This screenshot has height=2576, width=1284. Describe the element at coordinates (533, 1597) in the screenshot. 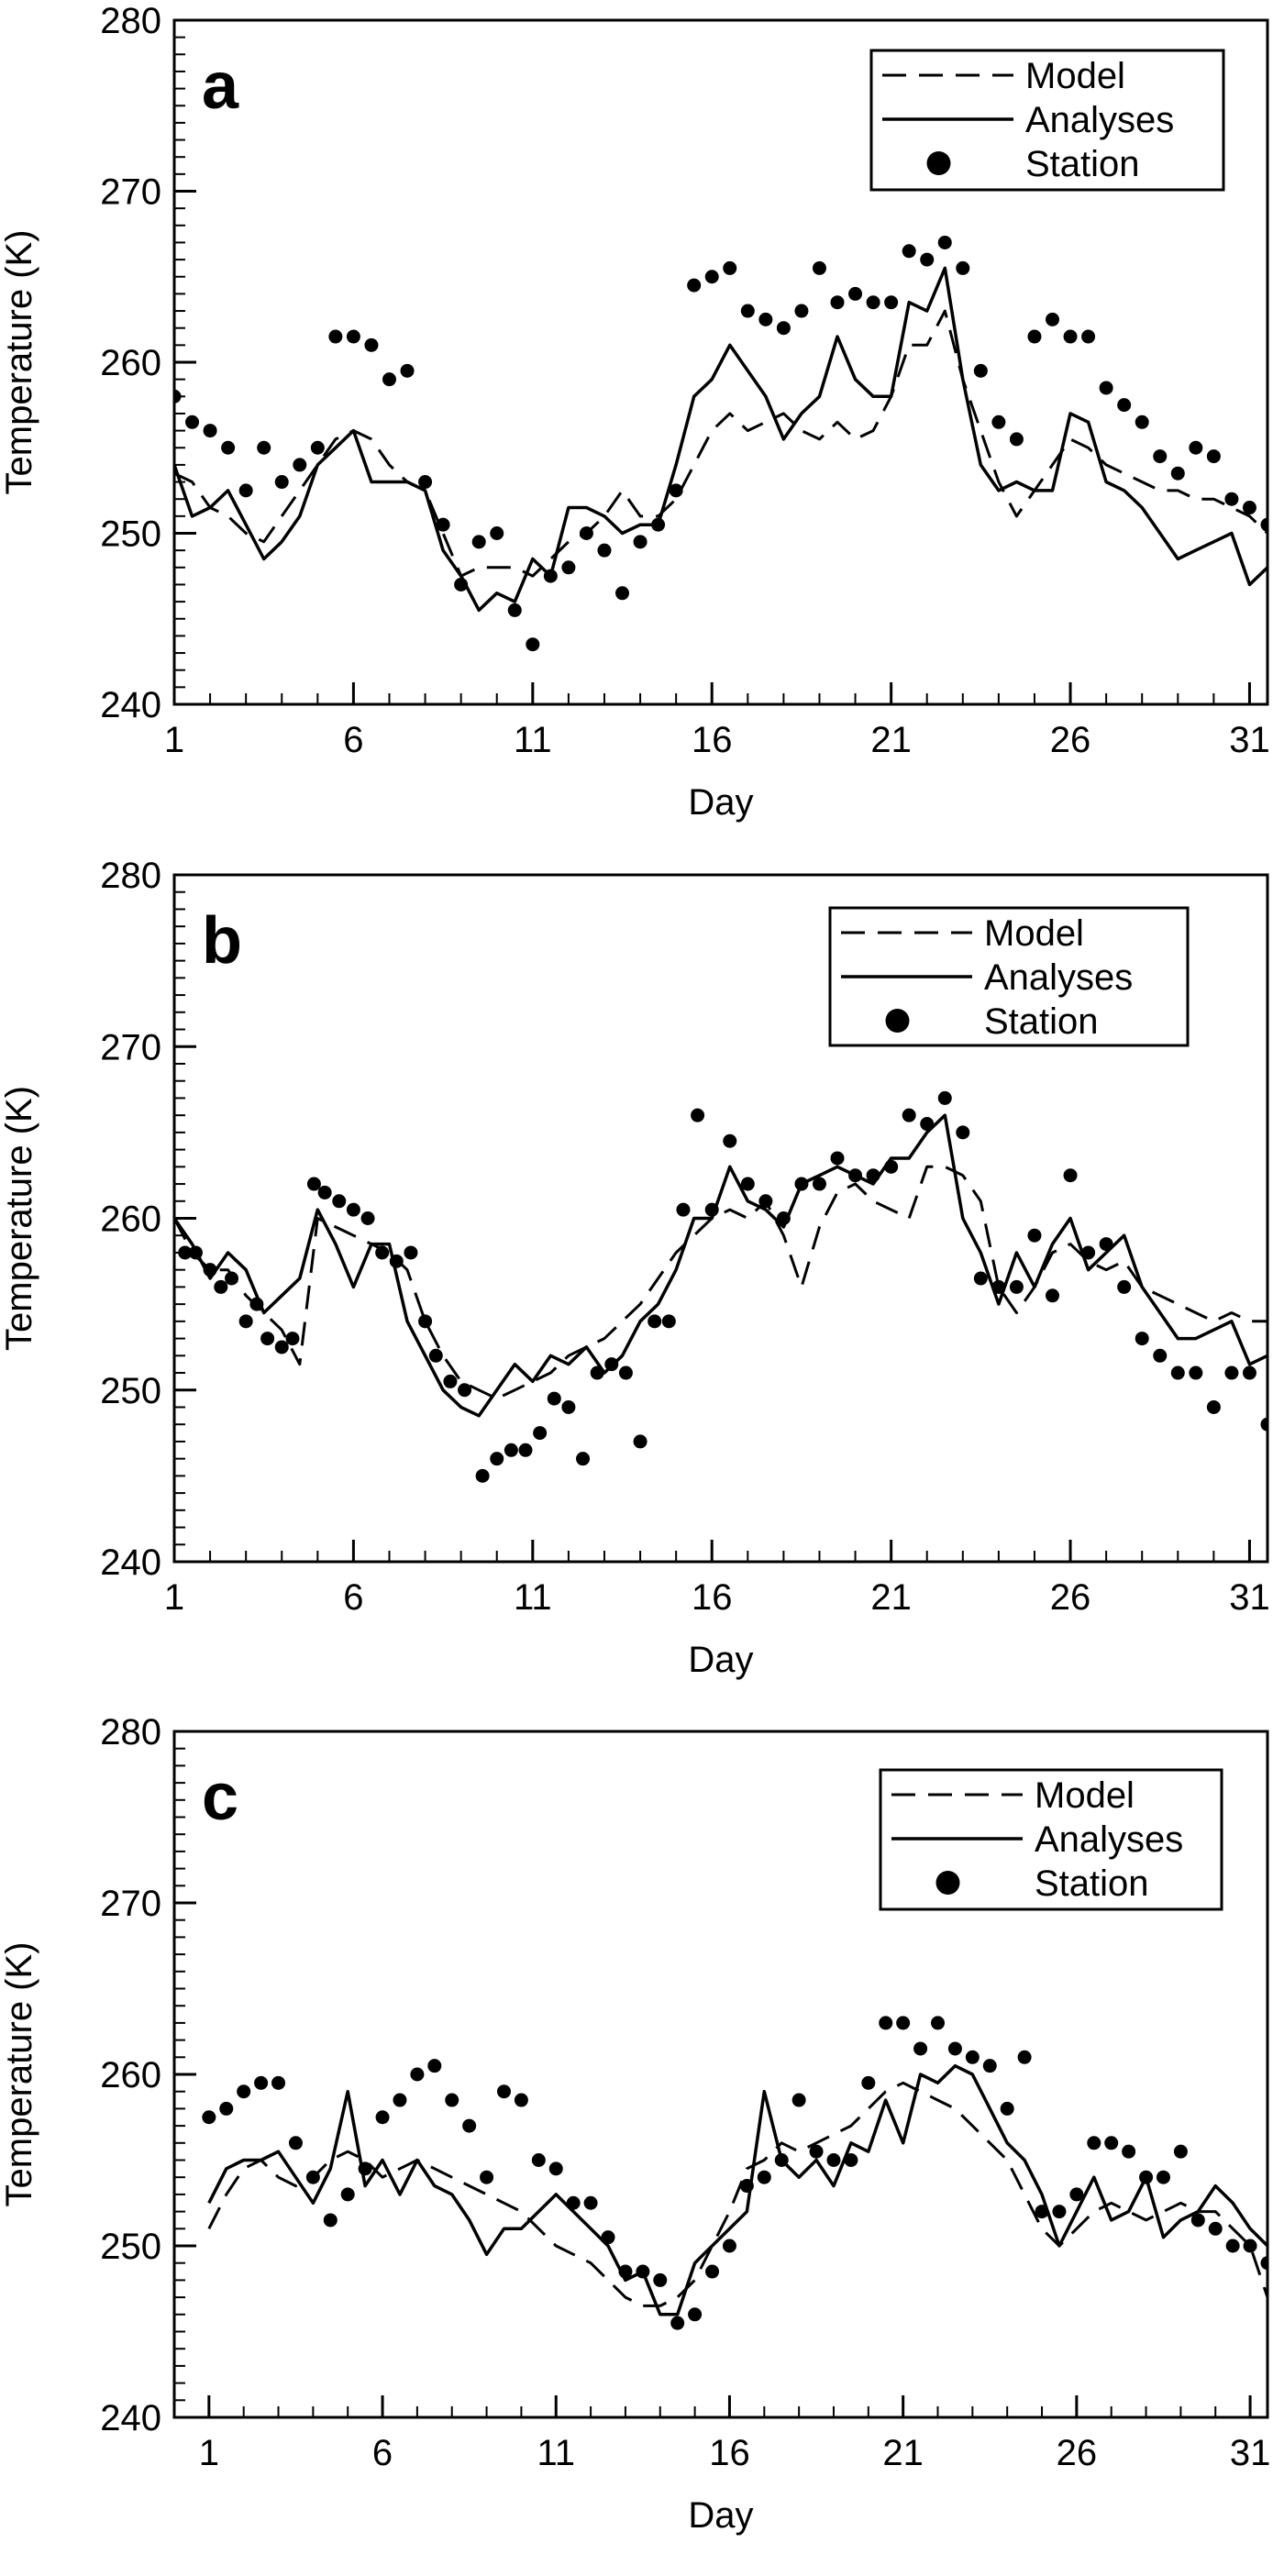

I see `x-tick-label: 11` at that location.